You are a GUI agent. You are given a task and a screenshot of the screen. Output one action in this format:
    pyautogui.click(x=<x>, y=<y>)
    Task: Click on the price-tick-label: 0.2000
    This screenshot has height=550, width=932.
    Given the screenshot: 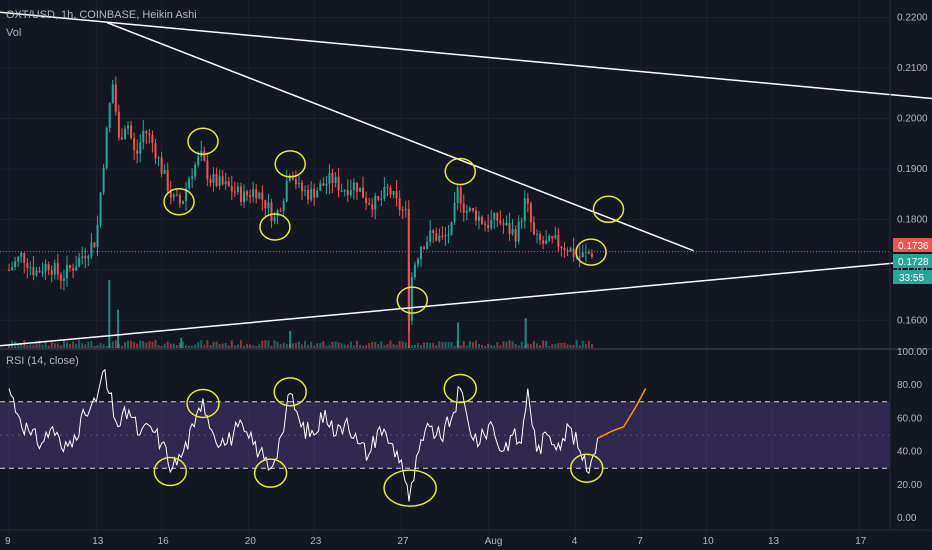 What is the action you would take?
    pyautogui.click(x=912, y=119)
    